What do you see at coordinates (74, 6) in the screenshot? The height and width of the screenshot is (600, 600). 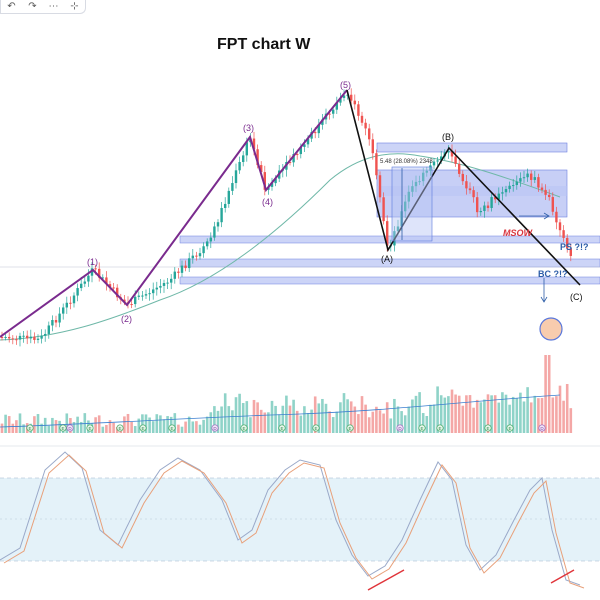 I see `crosshair-icon: ⊹` at bounding box center [74, 6].